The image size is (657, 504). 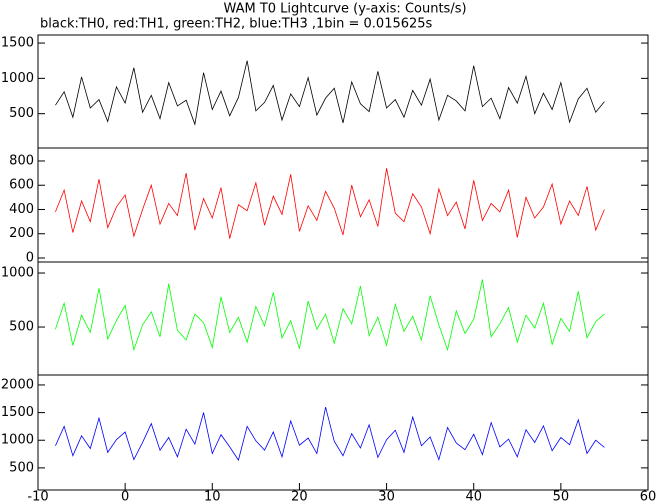 I want to click on x-tick-label: 10, so click(x=212, y=497).